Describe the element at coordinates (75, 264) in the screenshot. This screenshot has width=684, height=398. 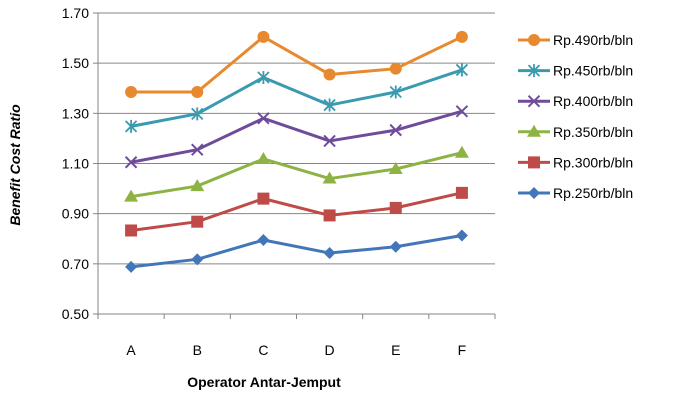
I see `y-tick-label: 0.70` at that location.